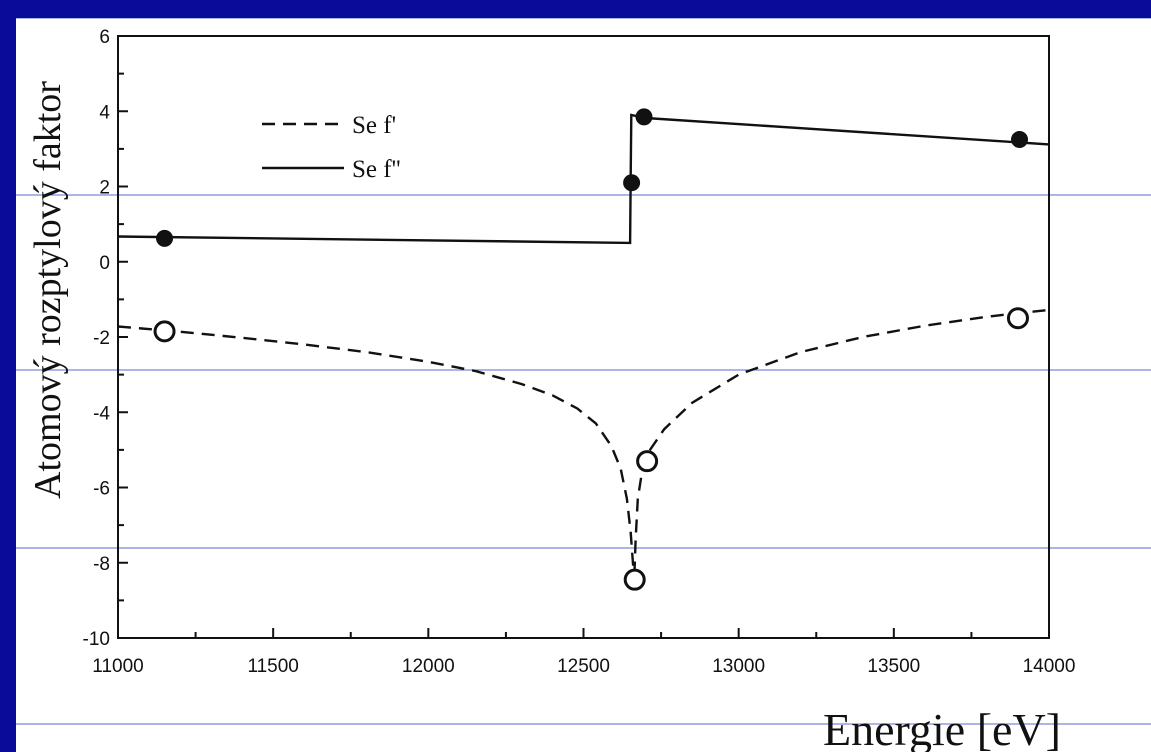 The image size is (1151, 752). What do you see at coordinates (376, 169) in the screenshot?
I see `legend-label: Se f''` at bounding box center [376, 169].